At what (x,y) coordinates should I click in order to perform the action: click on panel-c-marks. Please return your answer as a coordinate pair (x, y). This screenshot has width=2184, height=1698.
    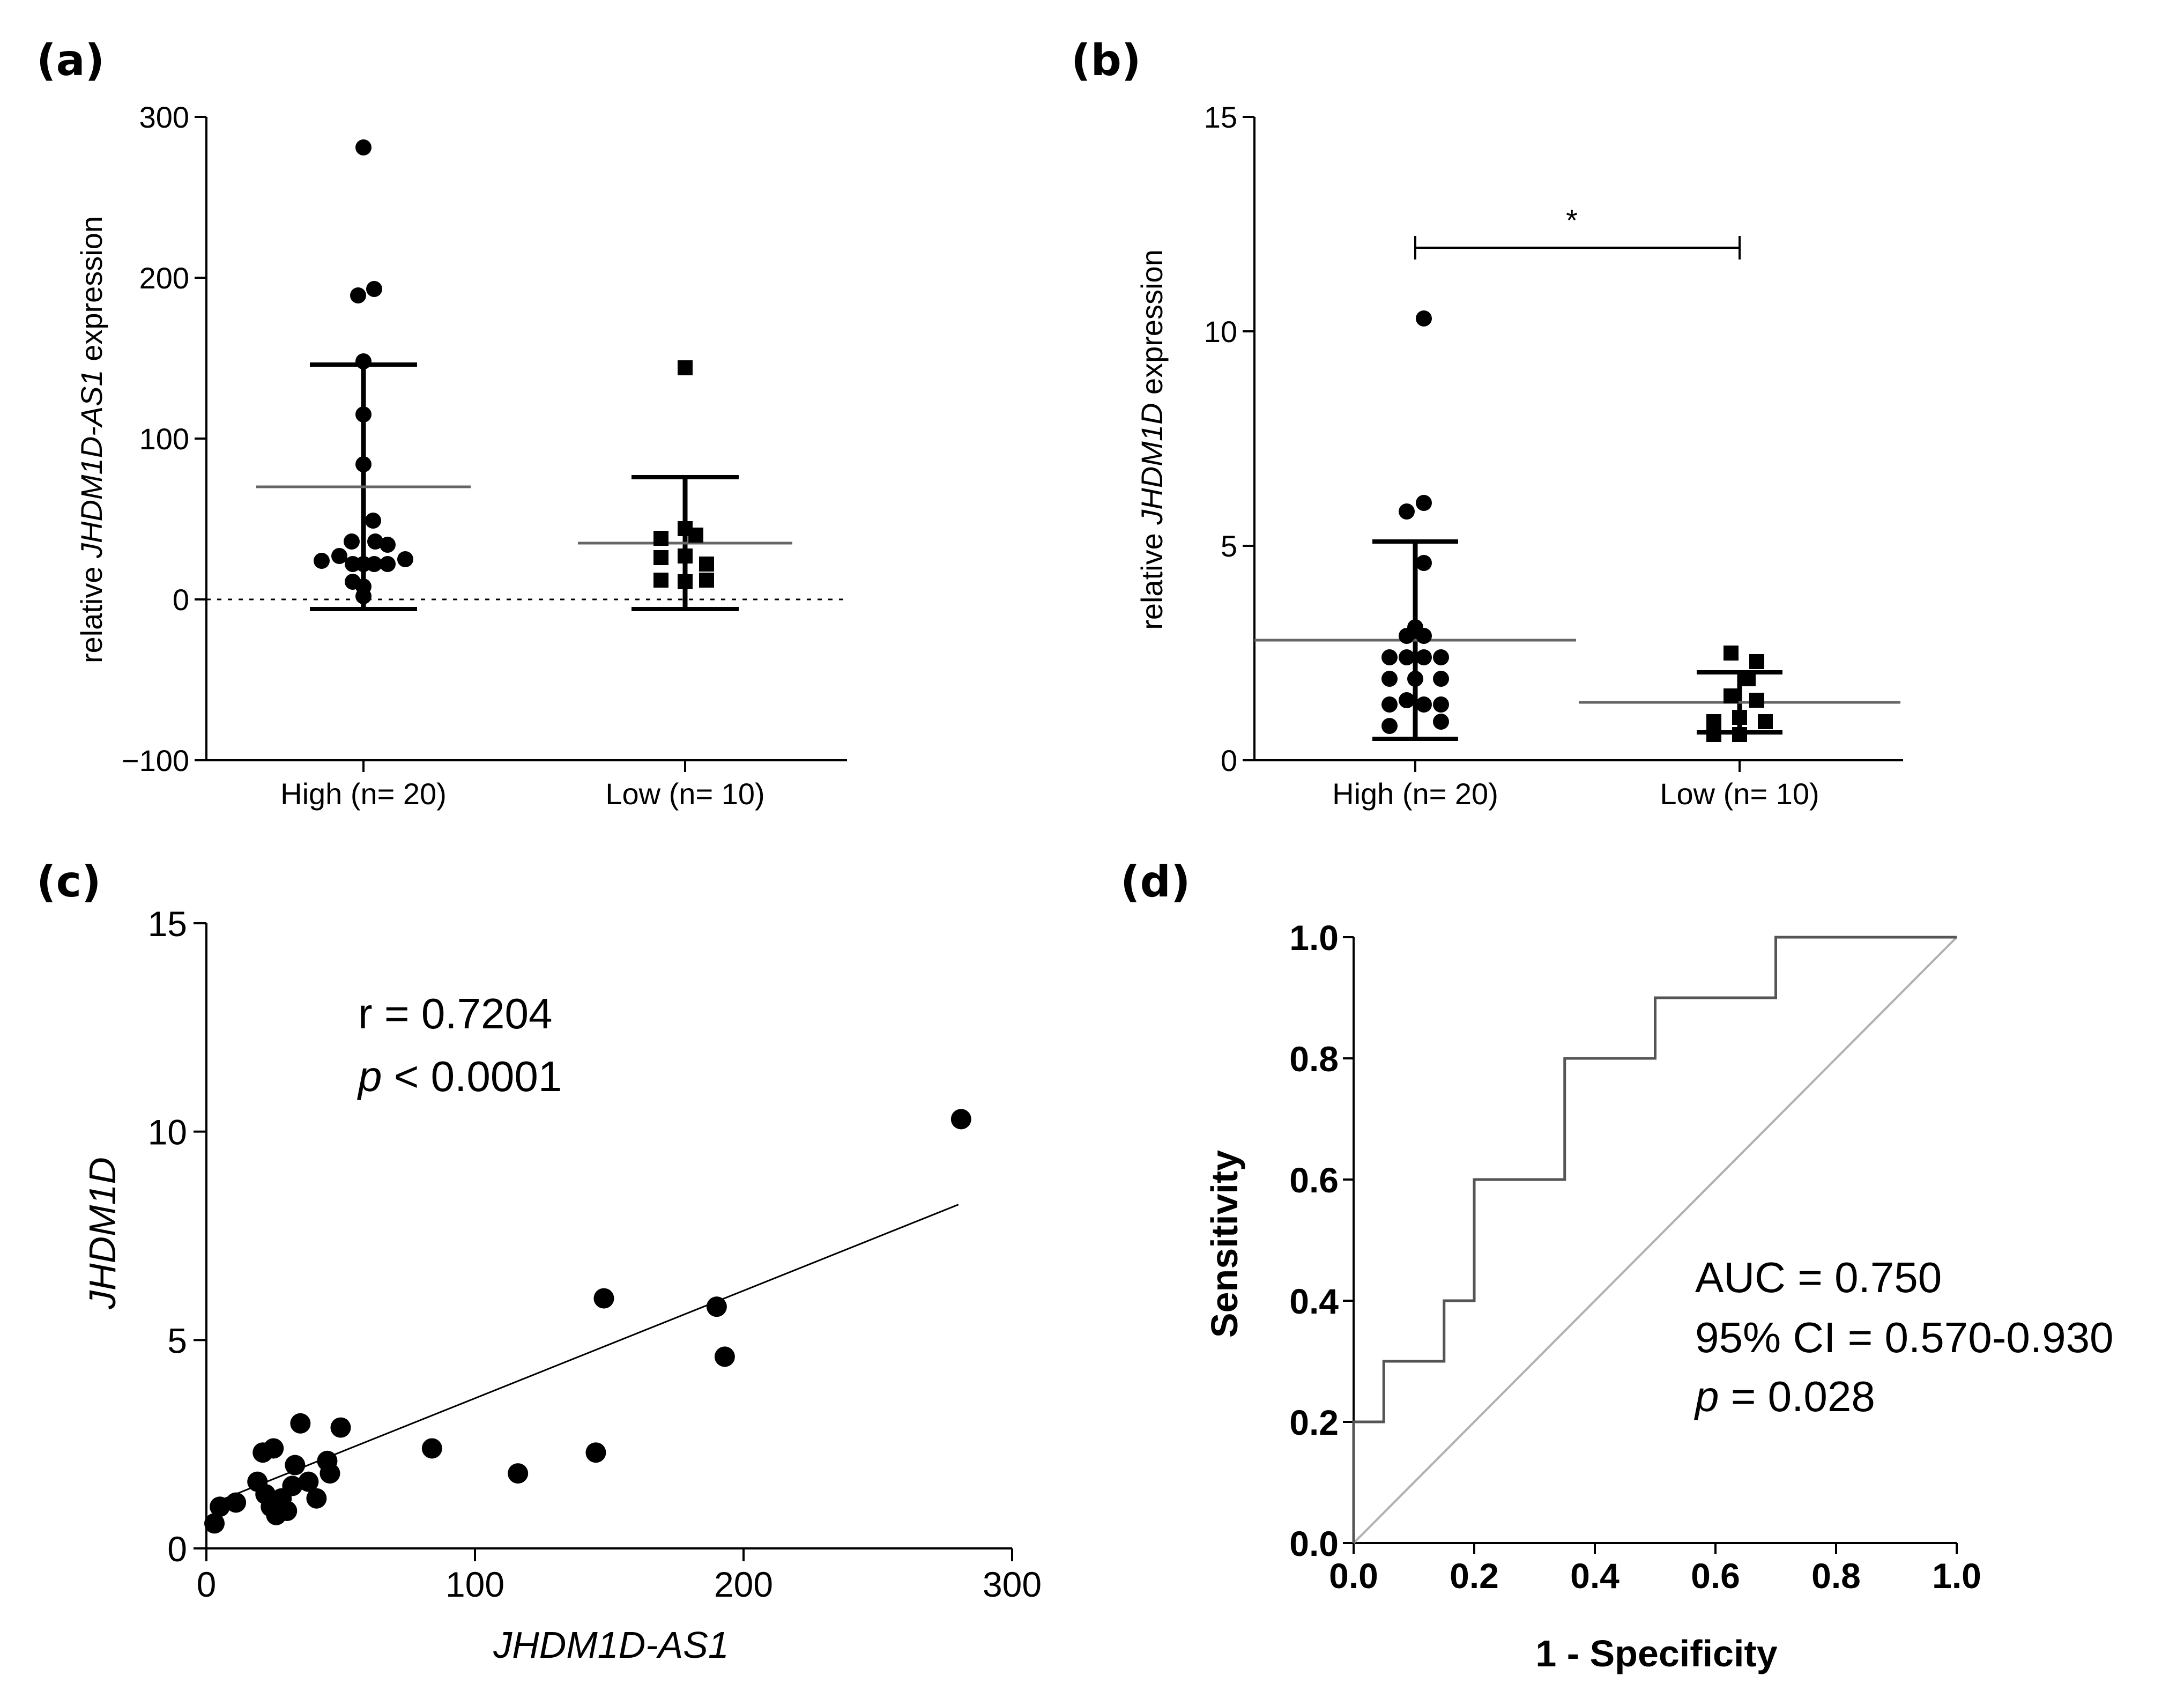
    Looking at the image, I should click on (587, 1321).